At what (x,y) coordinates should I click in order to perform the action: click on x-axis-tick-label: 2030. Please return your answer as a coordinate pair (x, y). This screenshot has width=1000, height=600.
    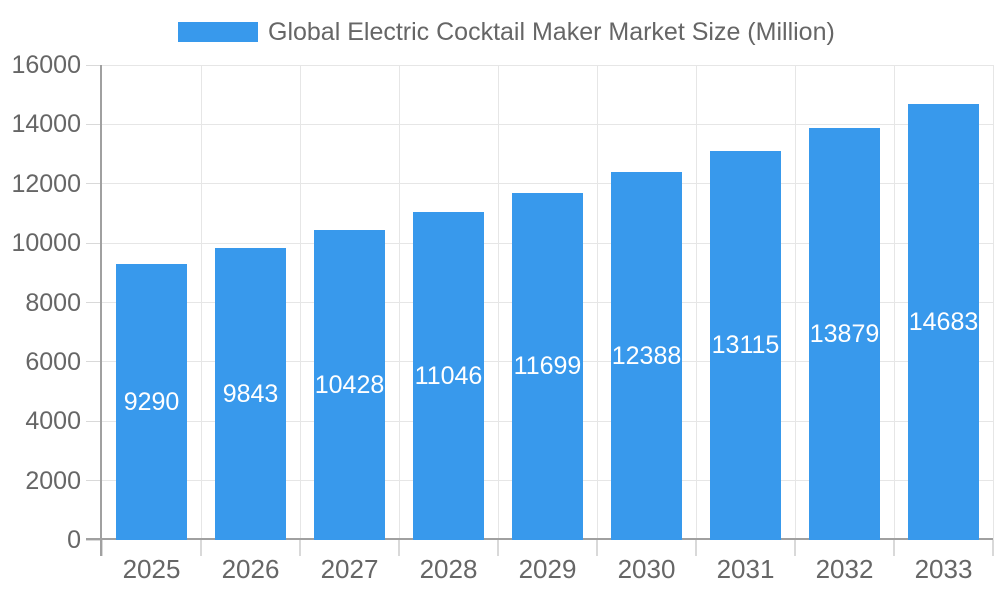
    Looking at the image, I should click on (646, 569).